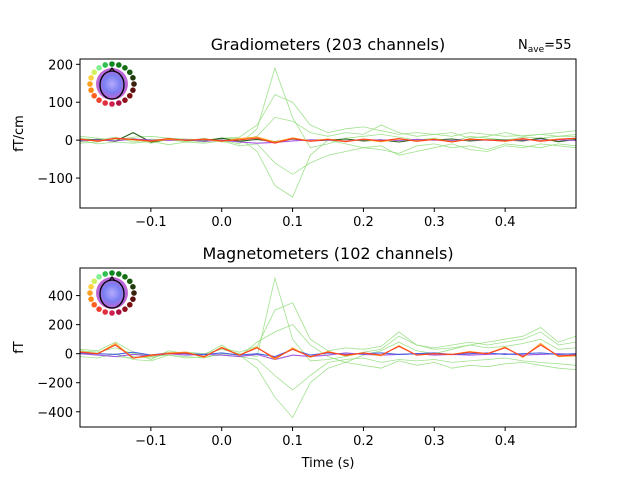  I want to click on y-tick-label: −100, so click(55, 179).